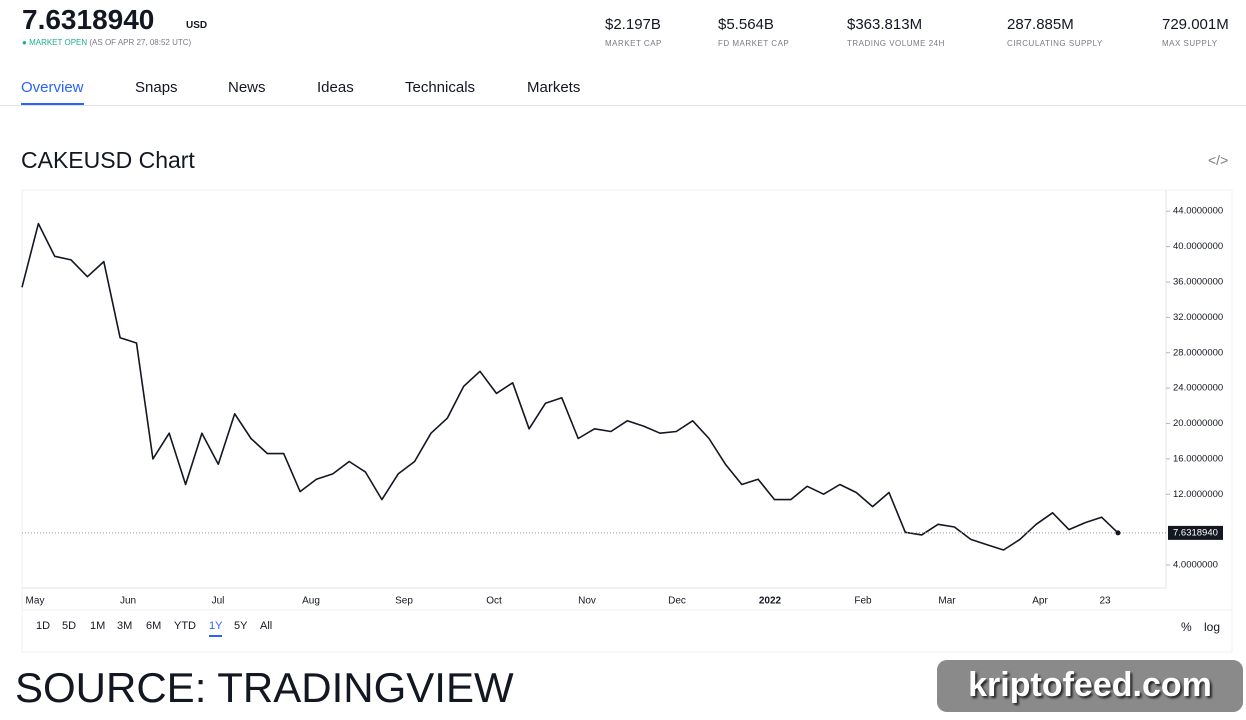  Describe the element at coordinates (218, 601) in the screenshot. I see `x-tick-label: Jul` at that location.